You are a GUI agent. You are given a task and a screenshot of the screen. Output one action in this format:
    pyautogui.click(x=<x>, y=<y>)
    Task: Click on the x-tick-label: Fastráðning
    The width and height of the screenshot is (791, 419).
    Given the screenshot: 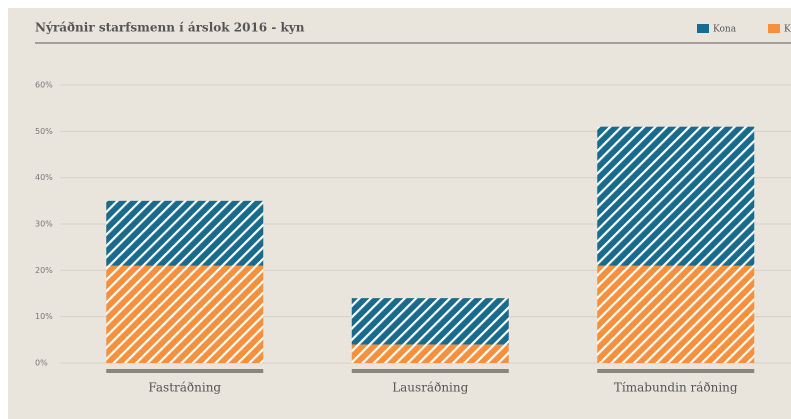 What is the action you would take?
    pyautogui.click(x=184, y=388)
    